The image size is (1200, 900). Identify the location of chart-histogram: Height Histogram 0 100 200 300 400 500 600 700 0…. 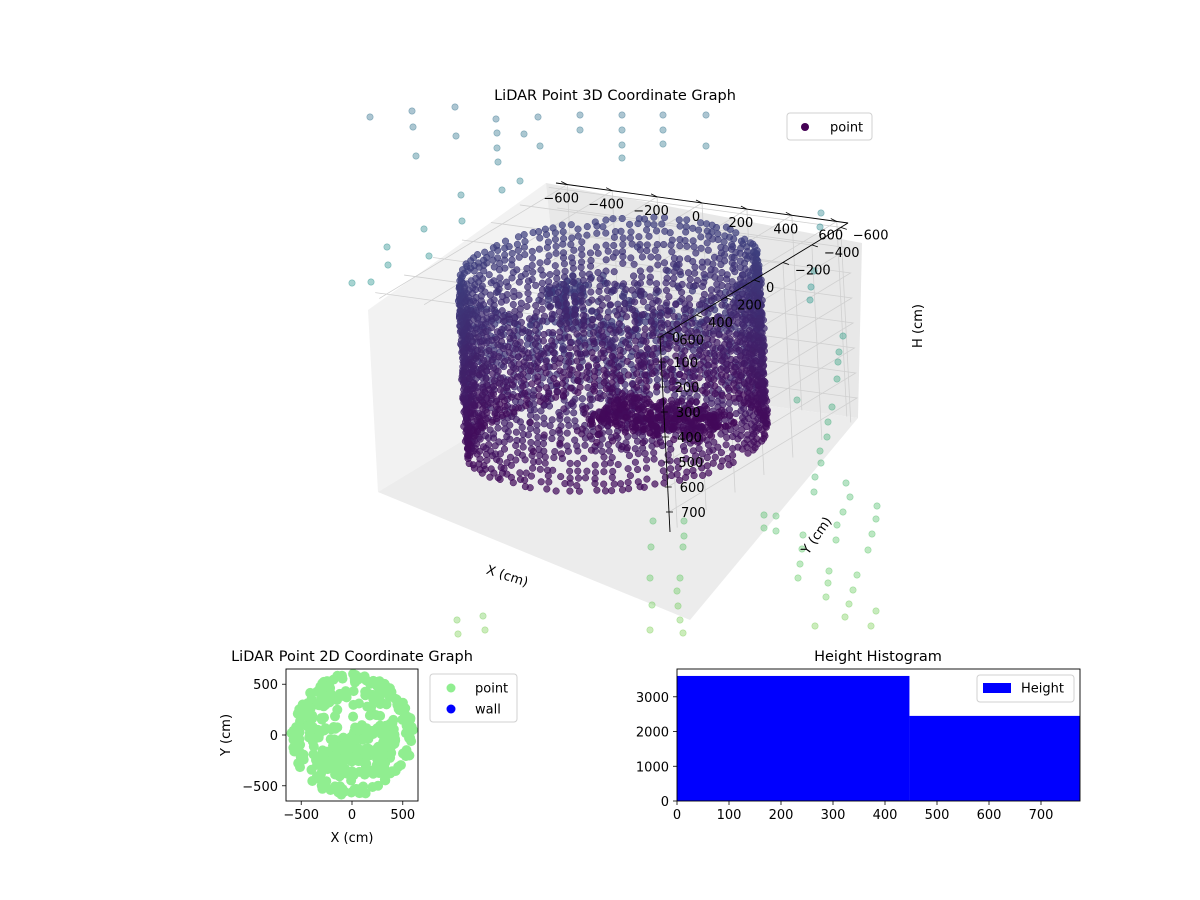
(858, 736).